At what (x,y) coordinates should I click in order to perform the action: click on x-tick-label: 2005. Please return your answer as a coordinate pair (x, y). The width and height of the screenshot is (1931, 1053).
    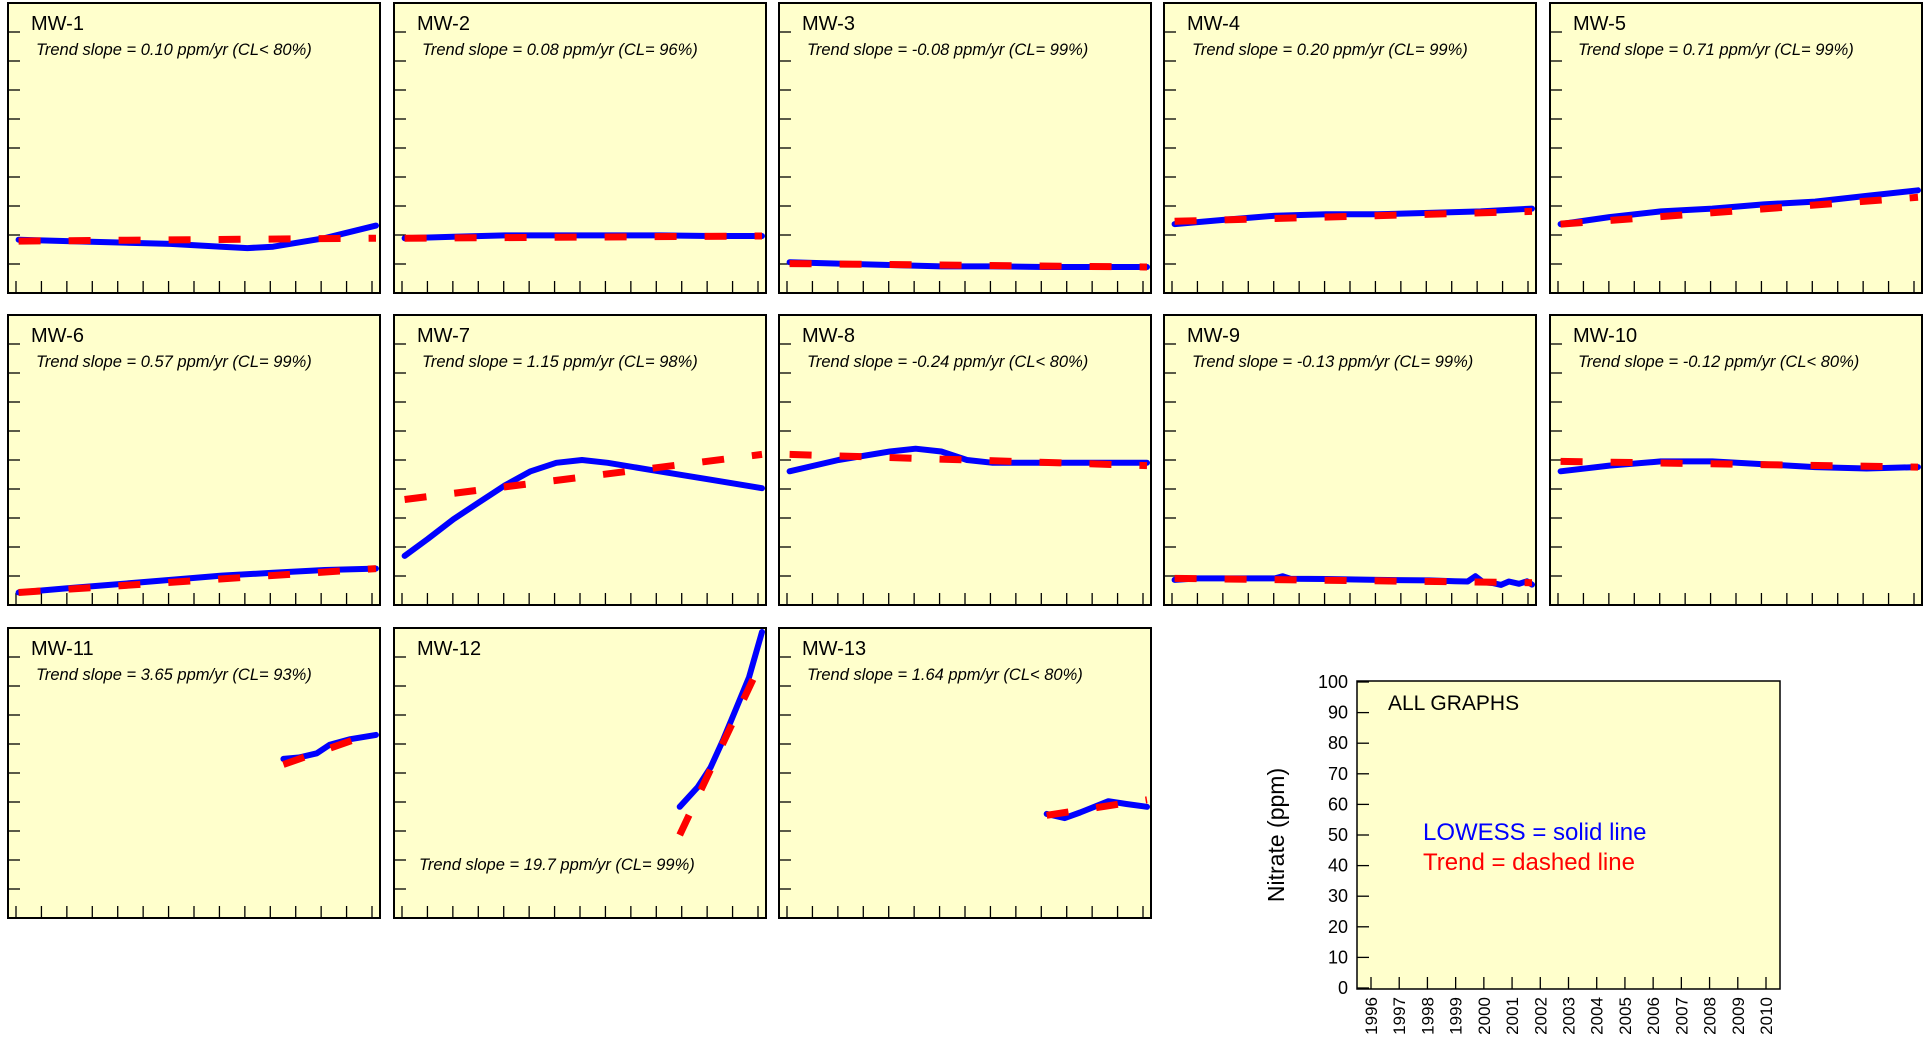
    Looking at the image, I should click on (1625, 1016).